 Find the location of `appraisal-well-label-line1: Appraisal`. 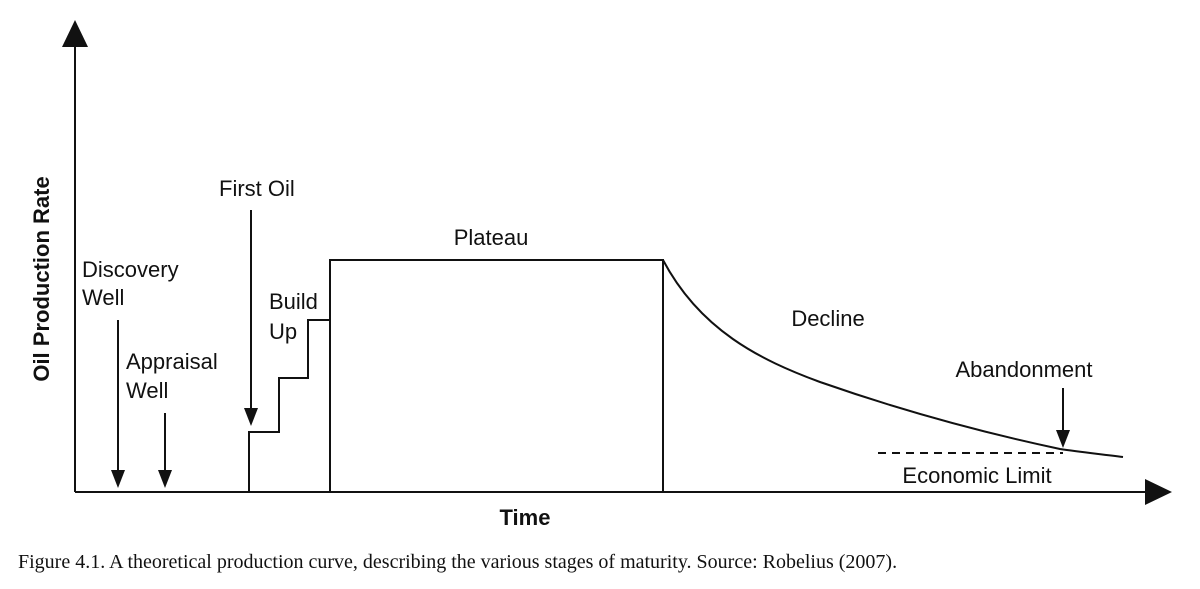

appraisal-well-label-line1: Appraisal is located at coordinates (172, 361).